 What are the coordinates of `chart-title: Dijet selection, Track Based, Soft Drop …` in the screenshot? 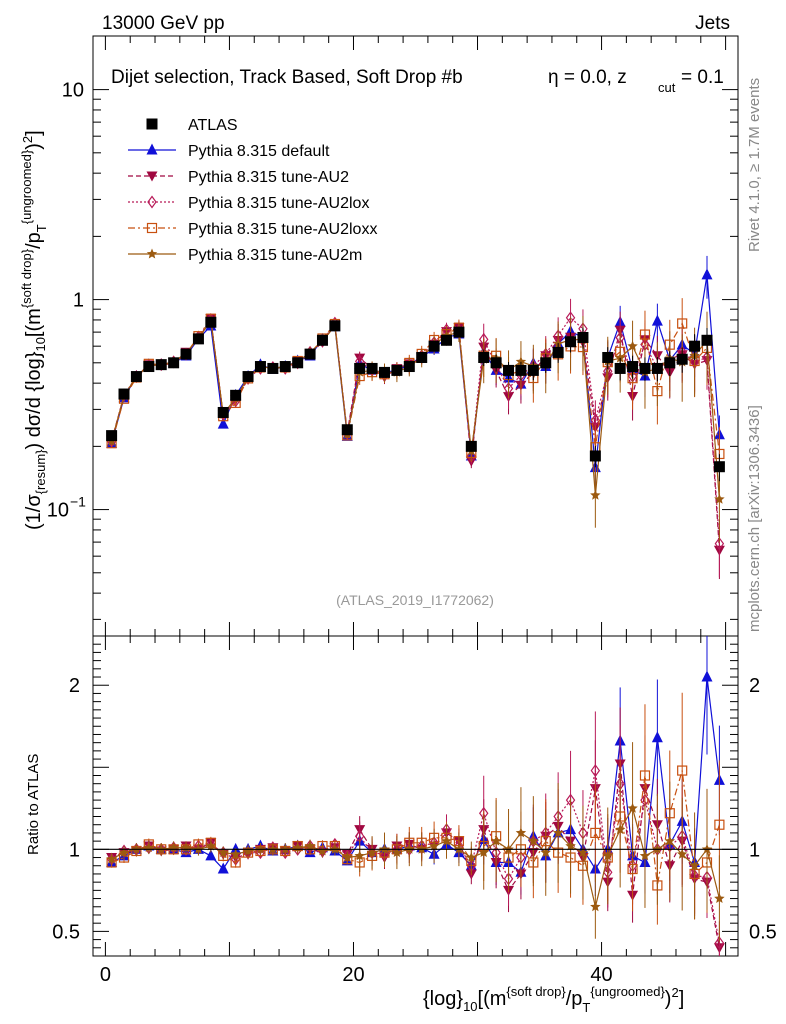 It's located at (417, 81).